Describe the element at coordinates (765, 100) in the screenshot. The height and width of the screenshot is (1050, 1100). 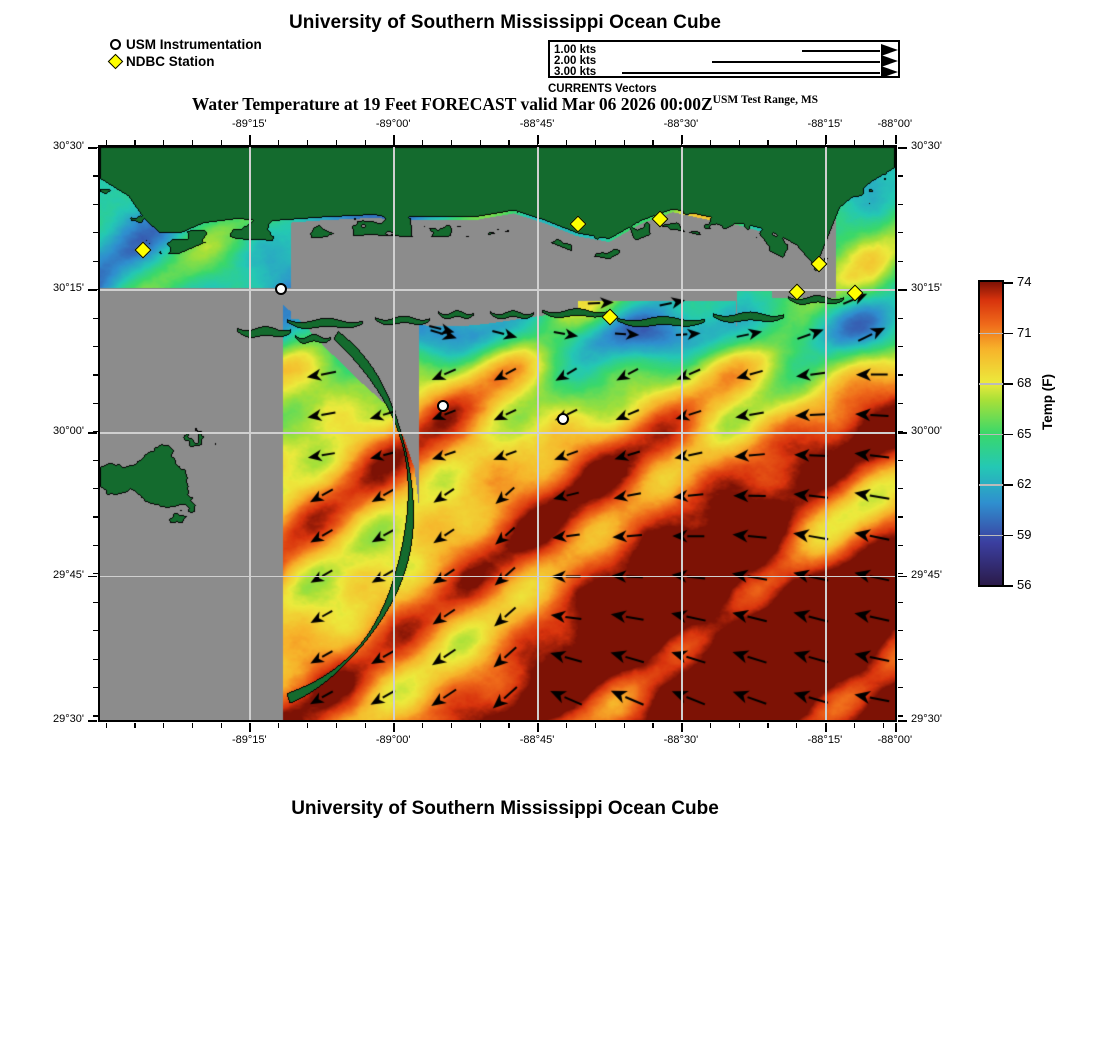
I see `subtitle-superscript: USM Test Range, MS` at that location.